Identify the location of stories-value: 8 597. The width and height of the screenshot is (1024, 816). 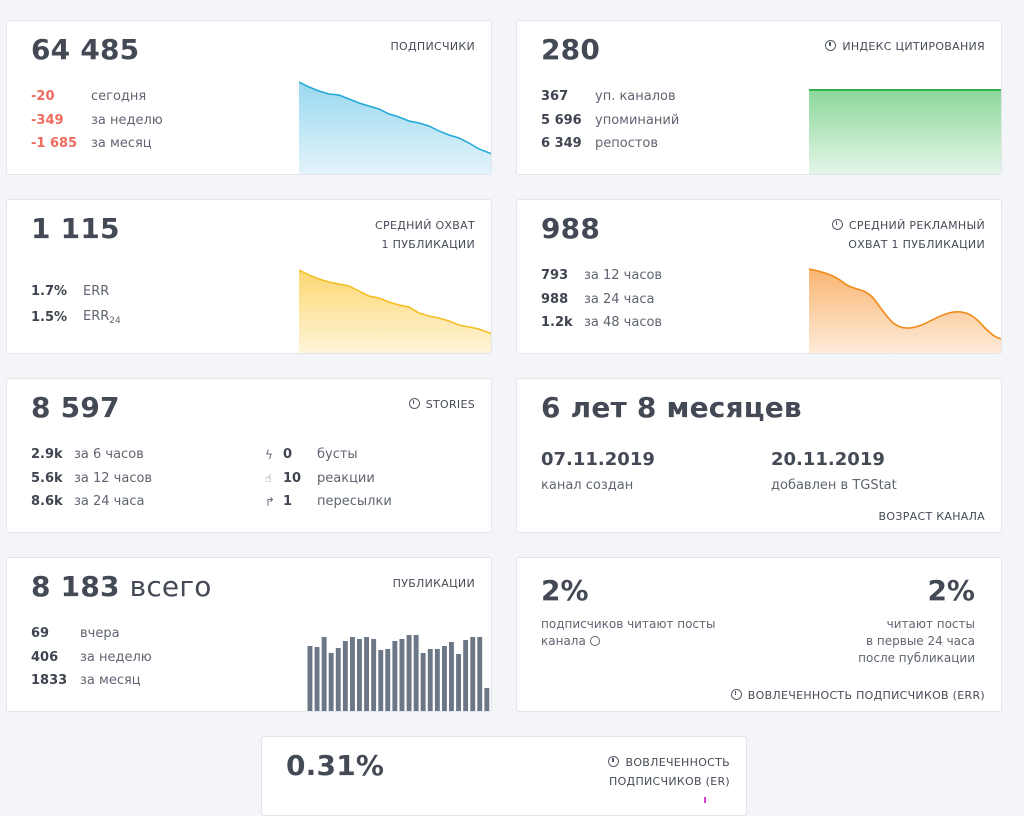
(75, 407).